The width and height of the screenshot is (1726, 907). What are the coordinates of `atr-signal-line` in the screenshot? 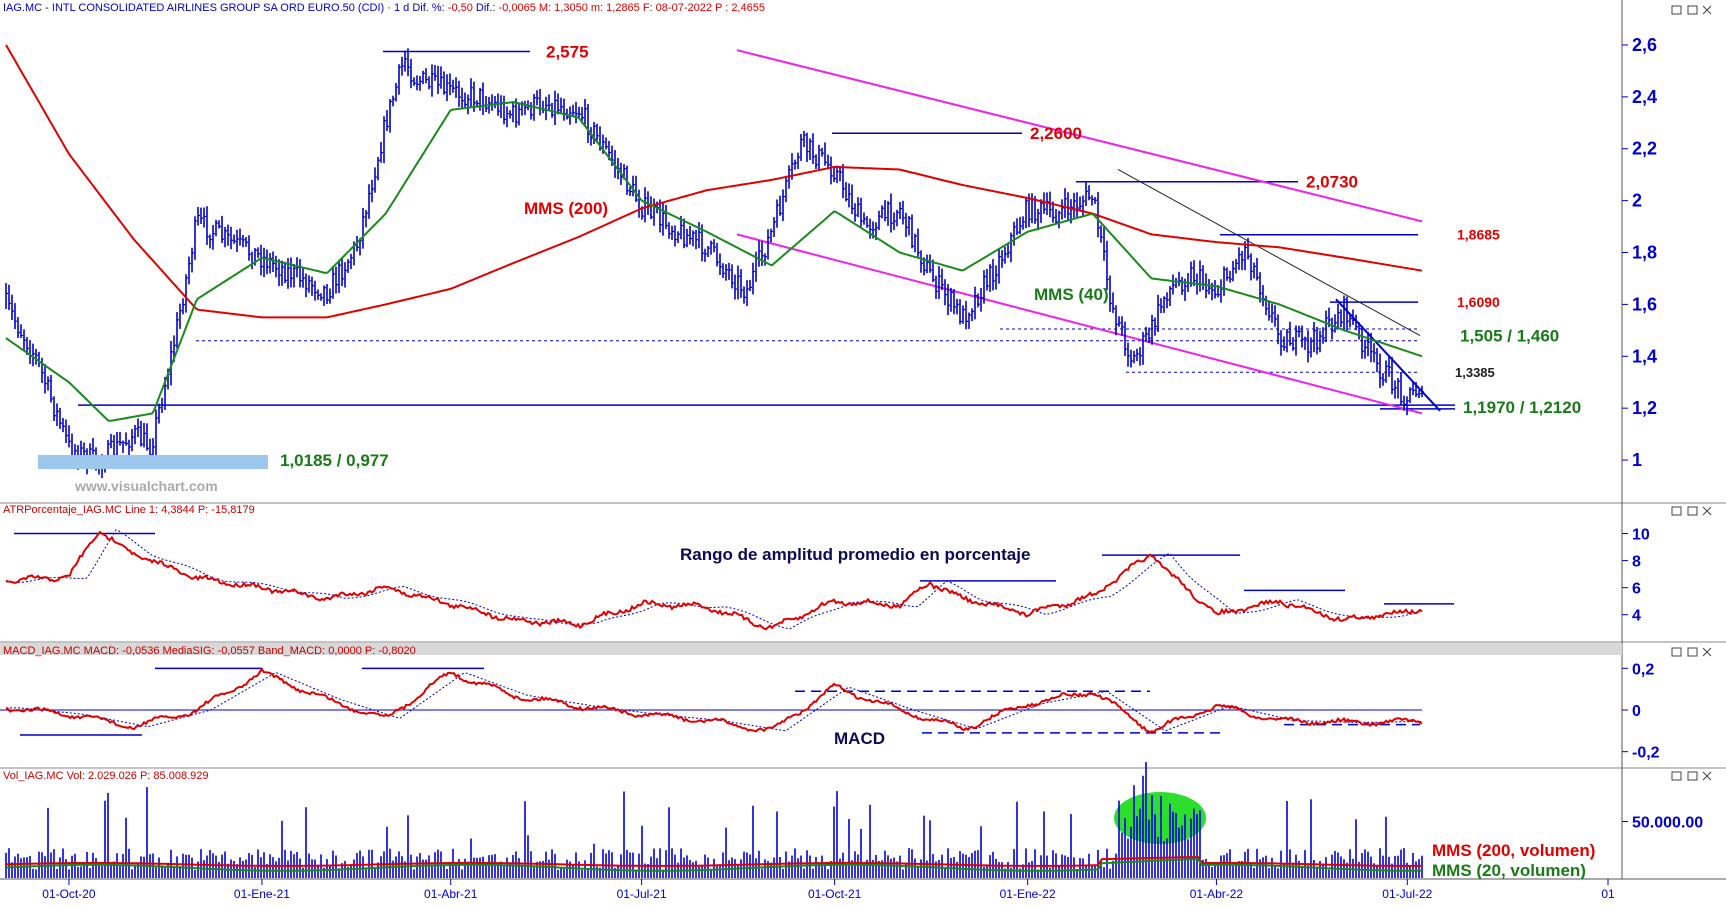 It's located at (714, 579).